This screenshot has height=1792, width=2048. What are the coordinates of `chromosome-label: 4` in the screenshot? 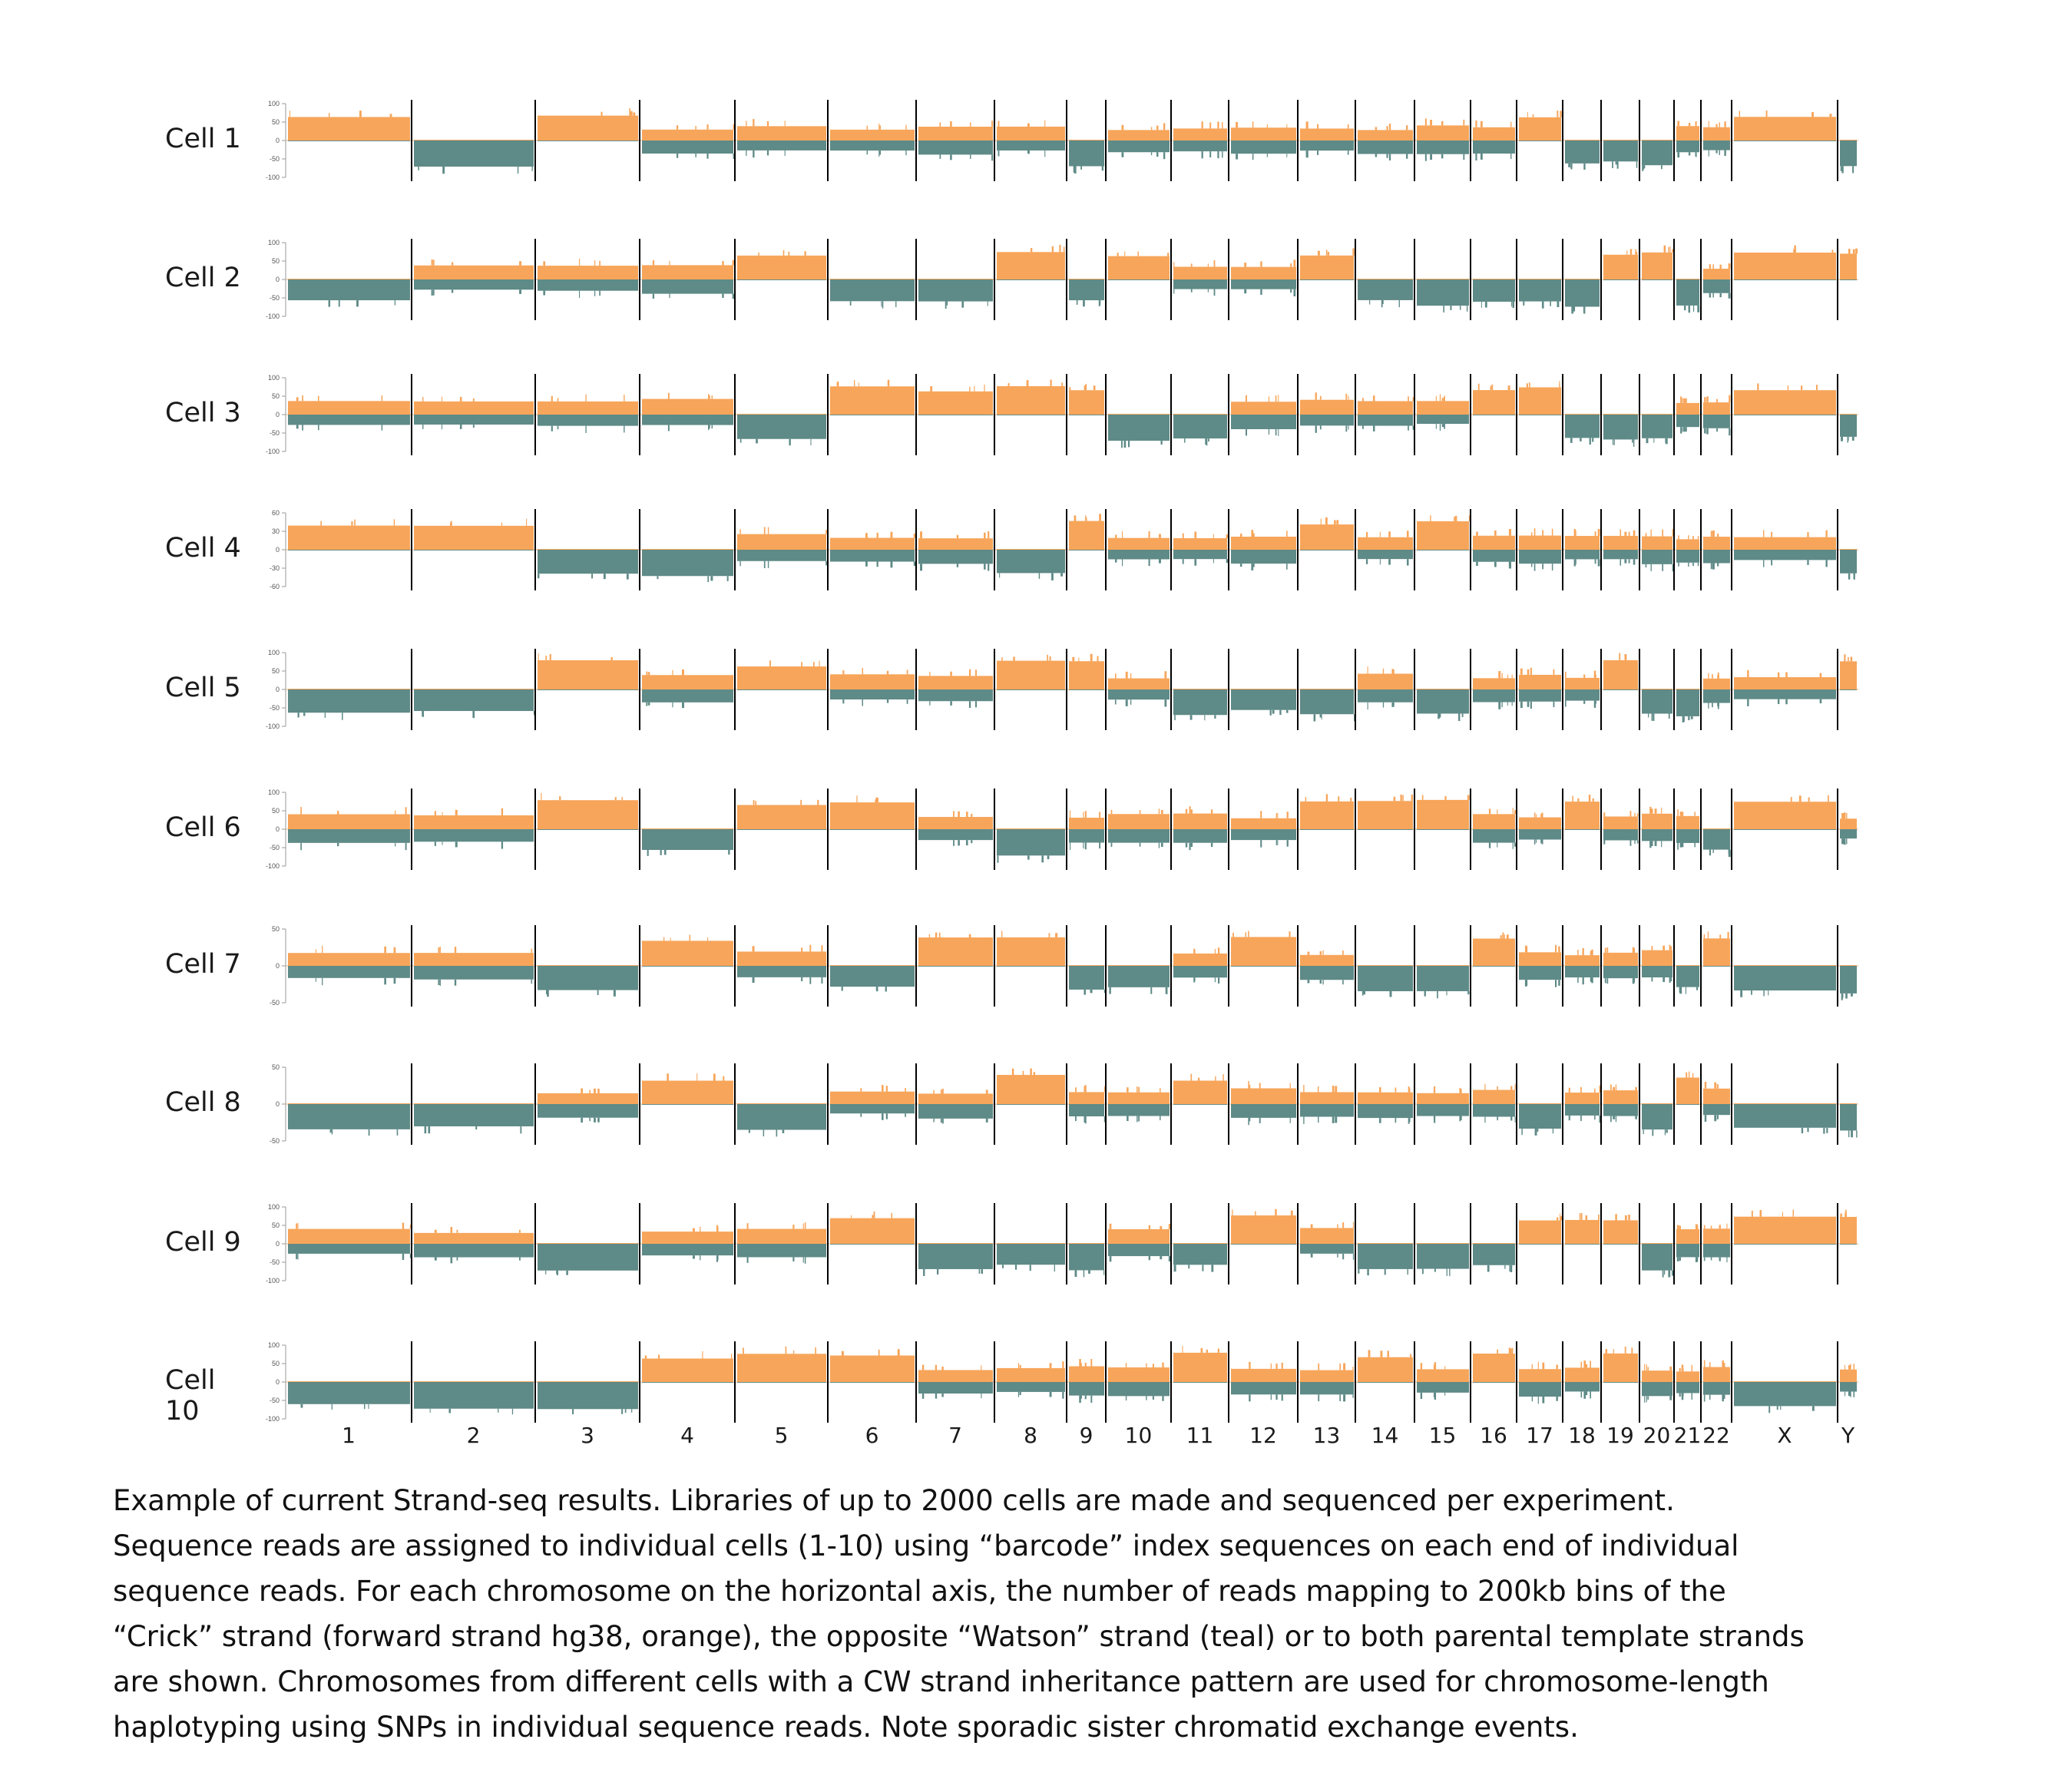 It's located at (687, 1435).